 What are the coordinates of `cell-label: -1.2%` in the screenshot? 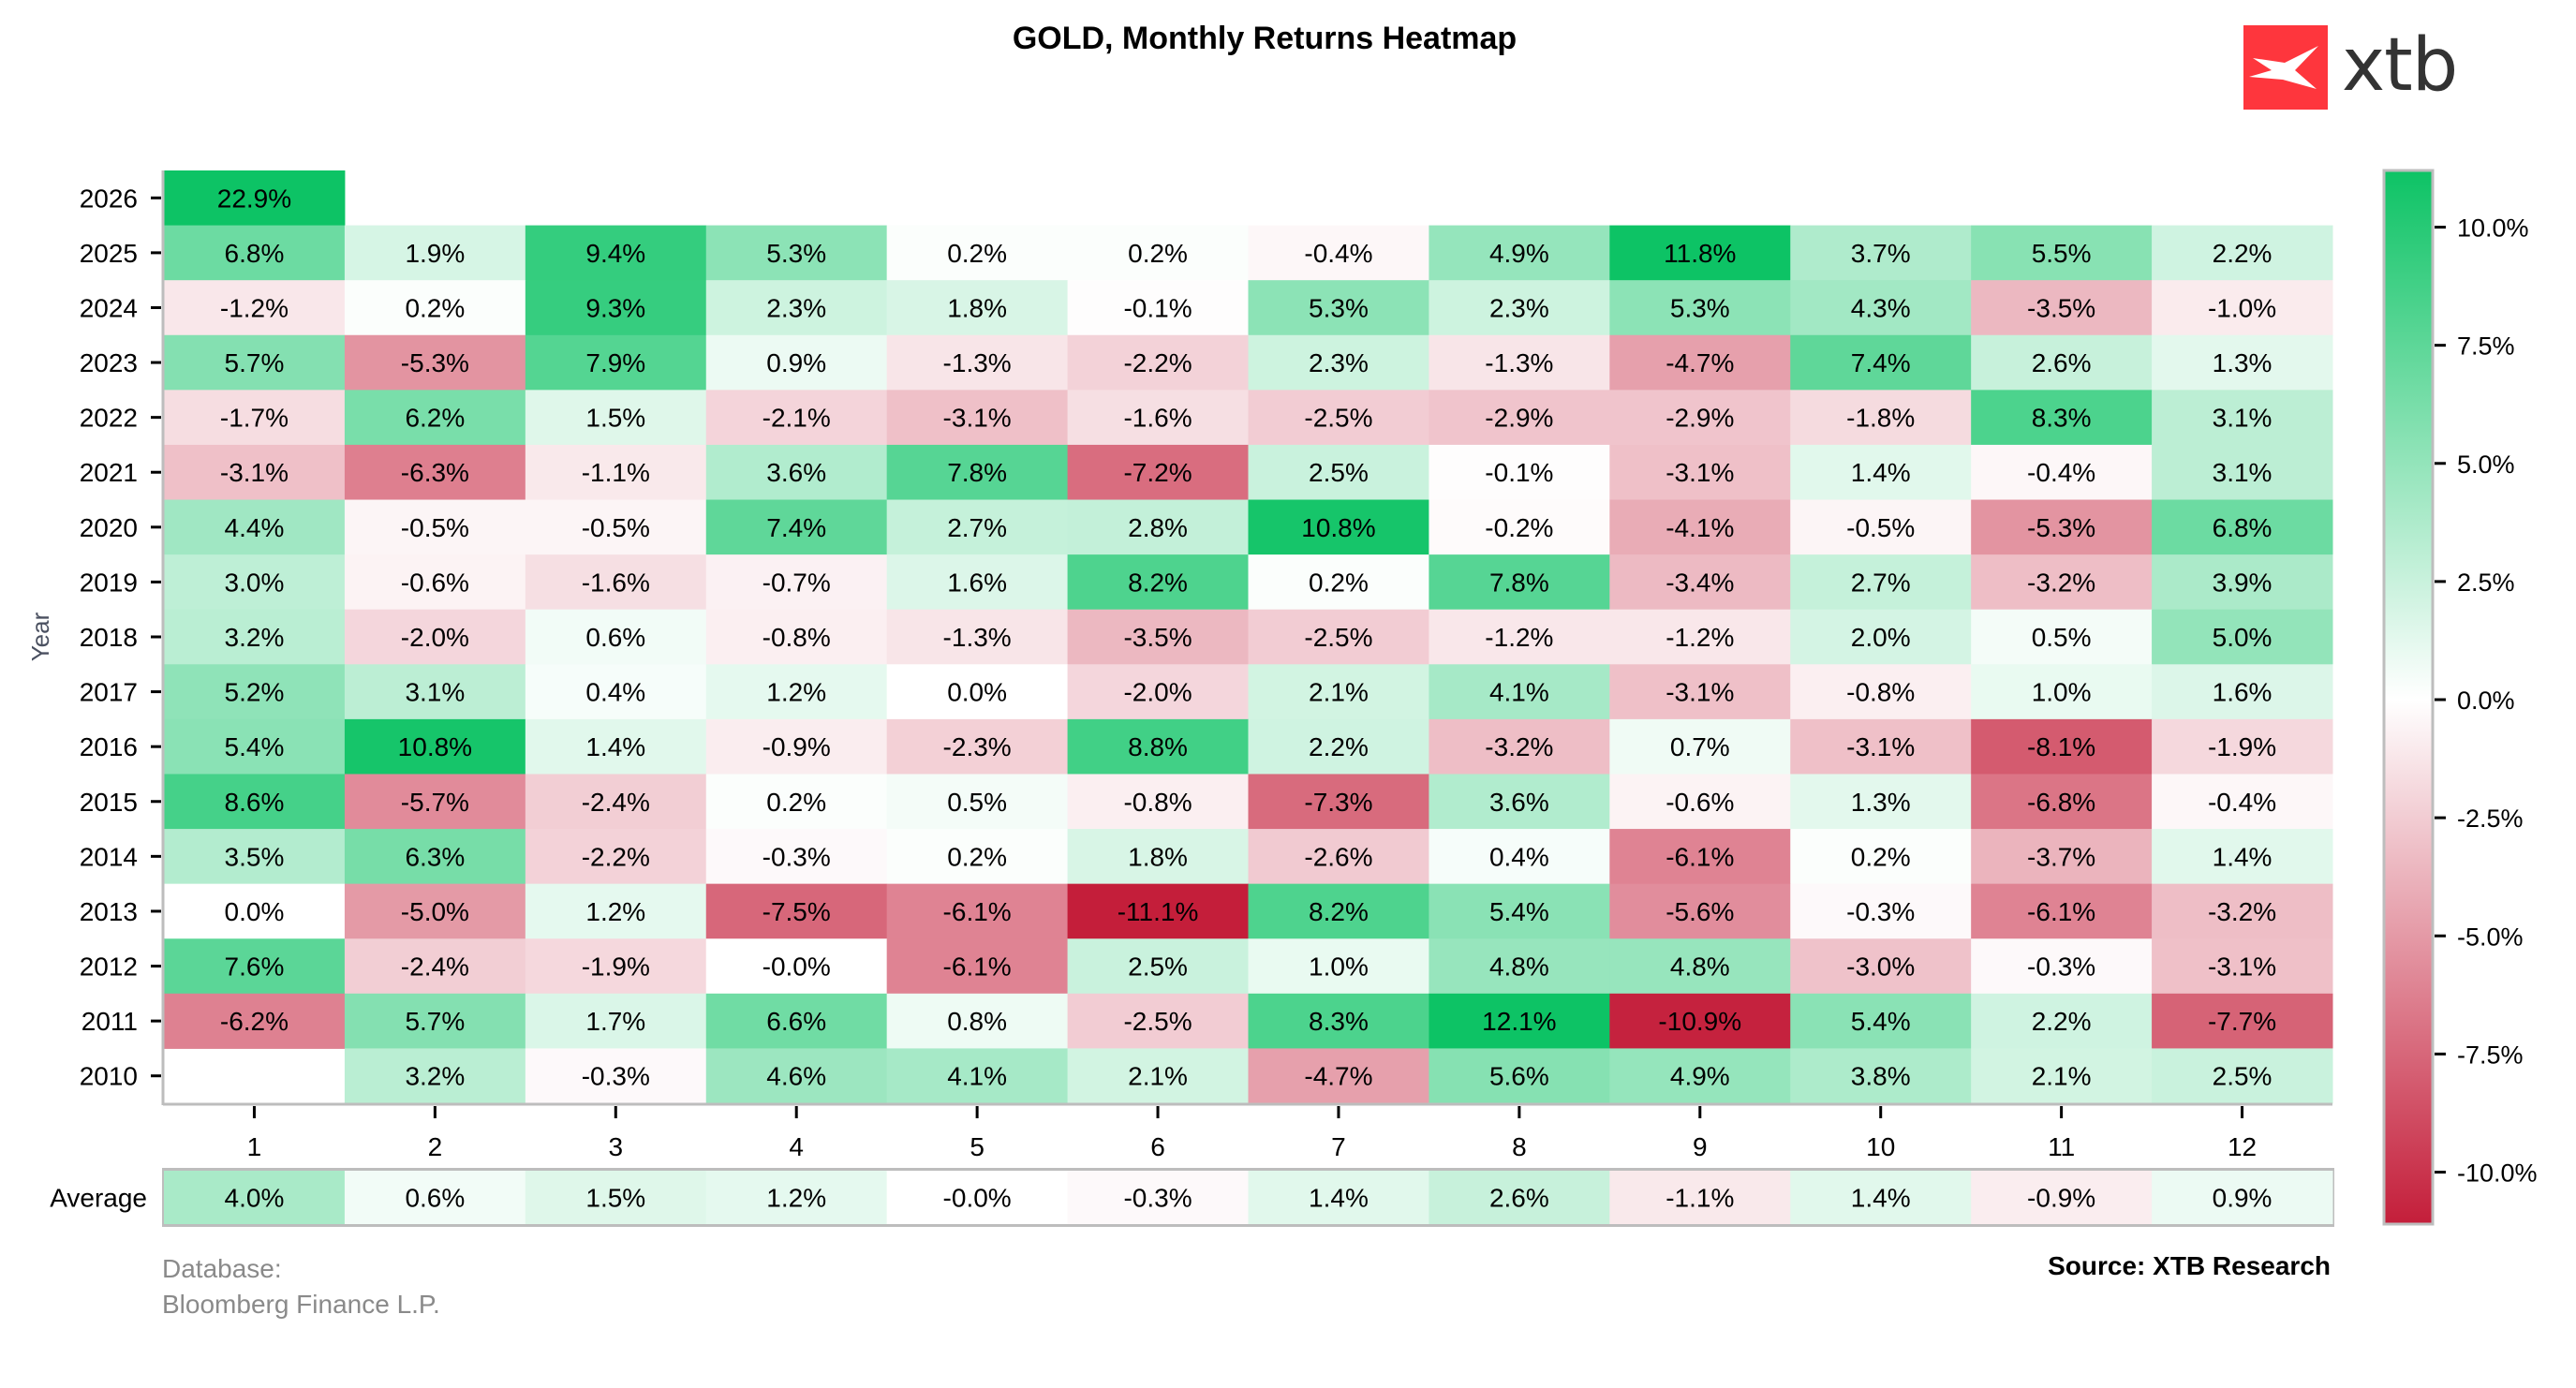 It's located at (1700, 637).